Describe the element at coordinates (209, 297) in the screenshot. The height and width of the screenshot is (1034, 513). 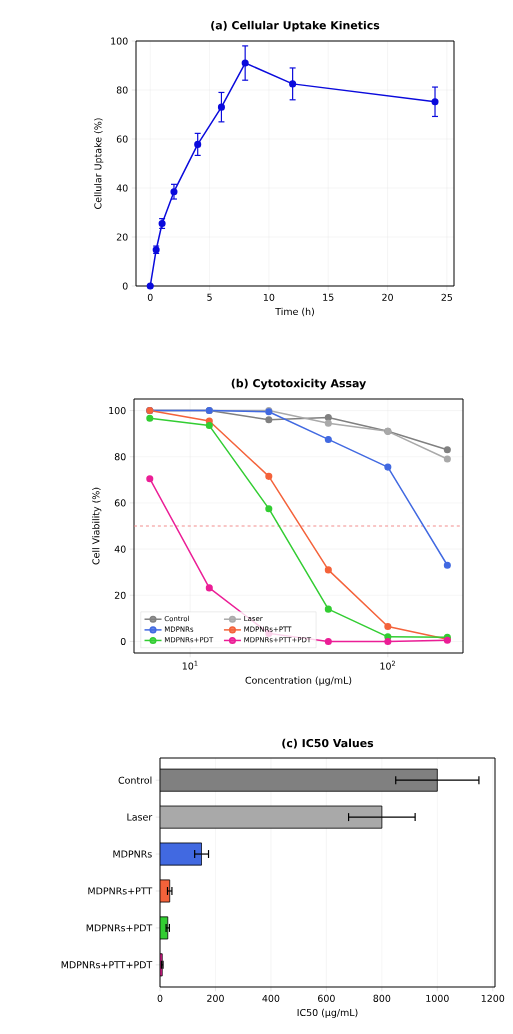
I see `x-tick-label: 5` at that location.